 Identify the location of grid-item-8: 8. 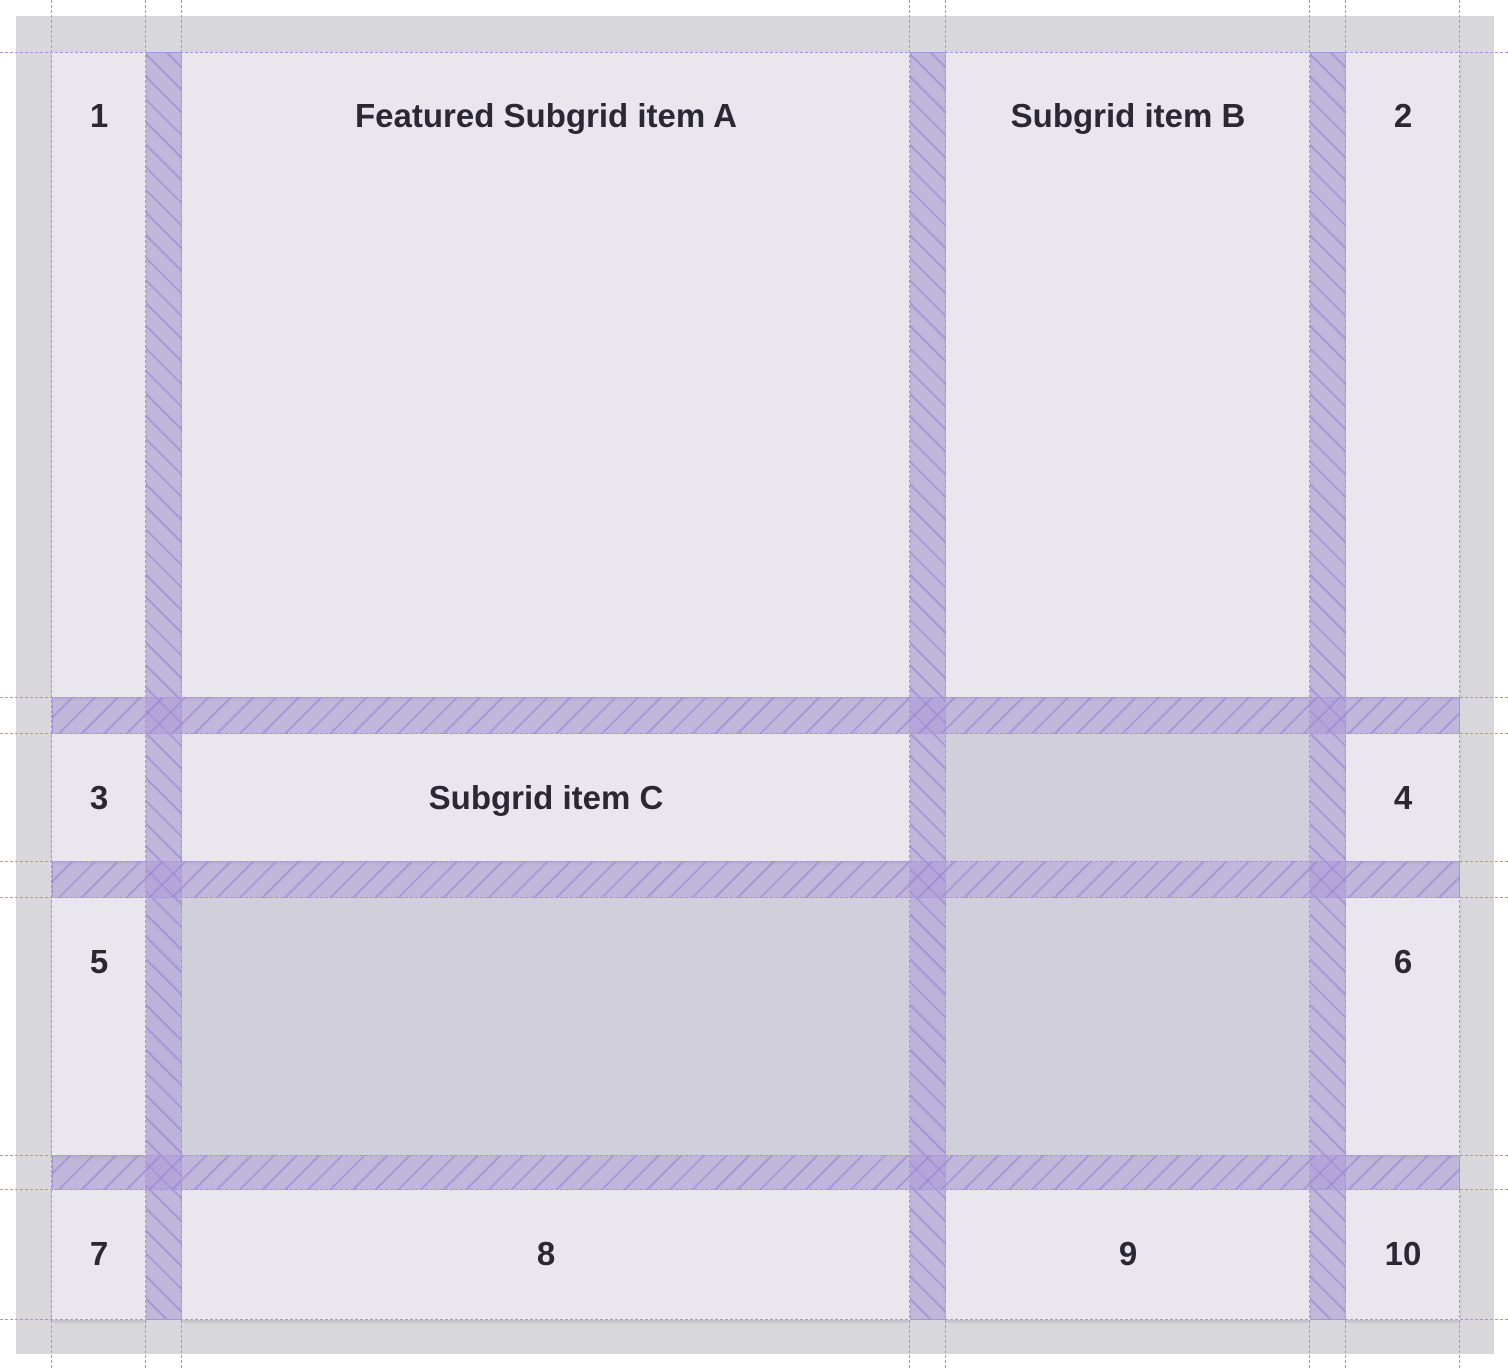
(546, 1255).